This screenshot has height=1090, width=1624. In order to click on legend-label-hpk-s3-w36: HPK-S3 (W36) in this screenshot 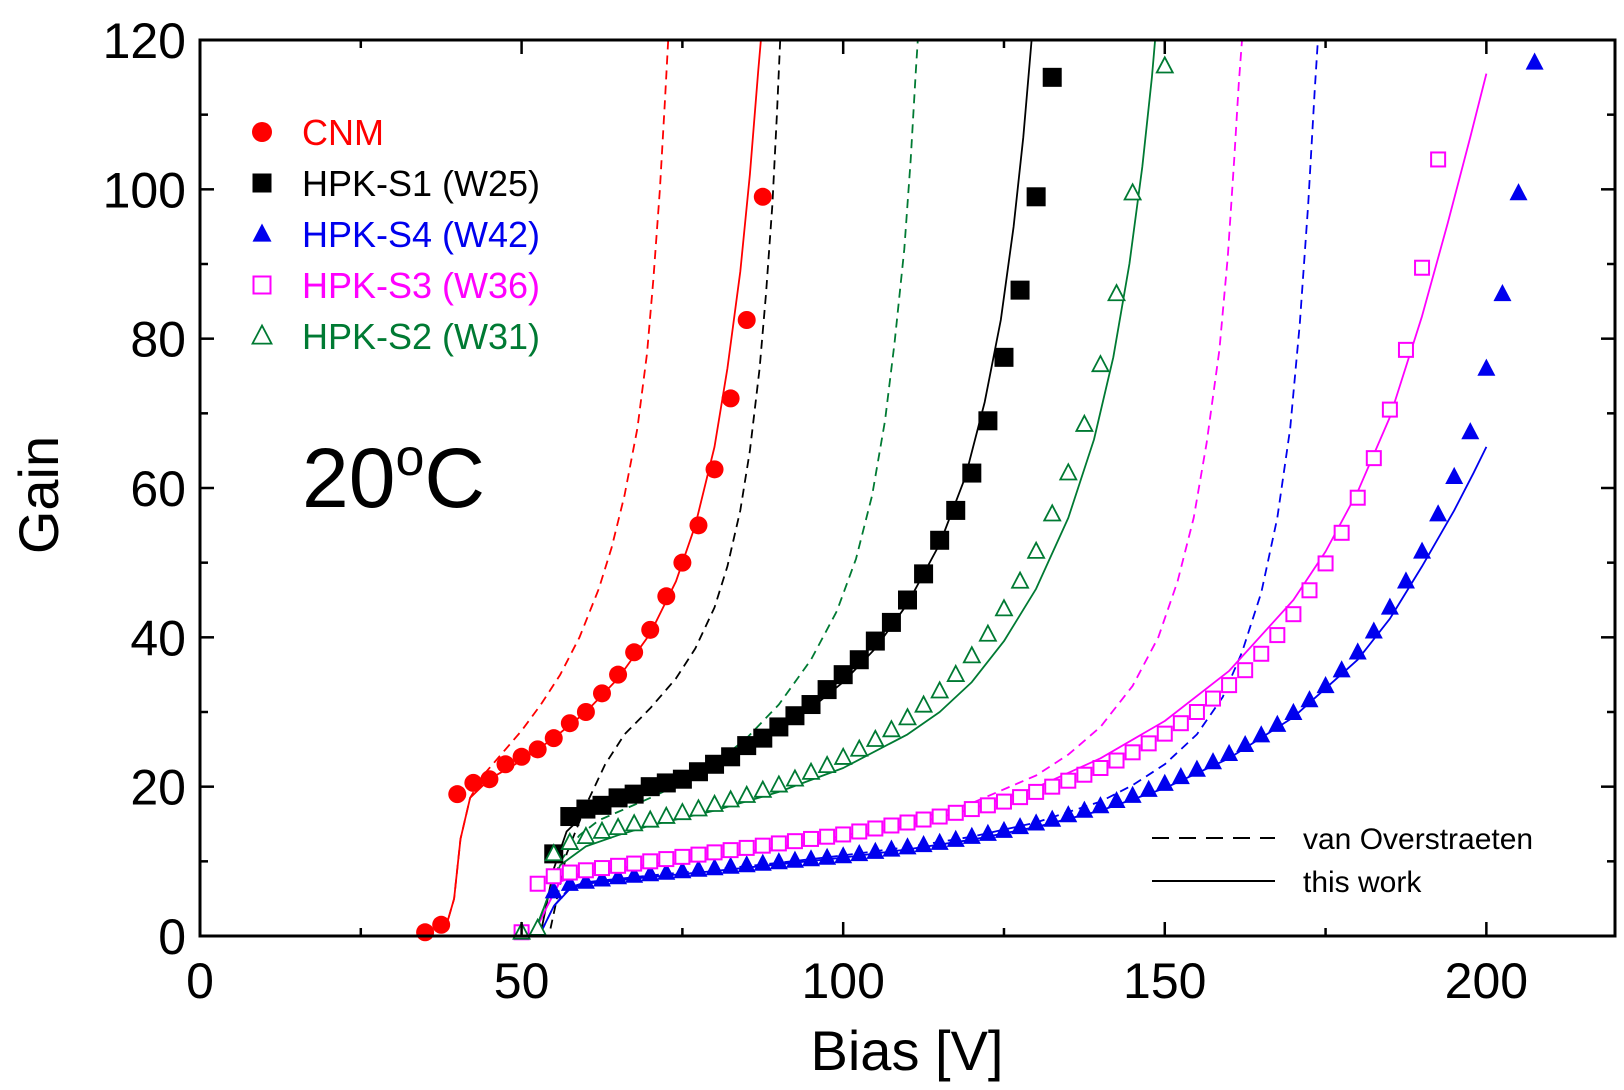, I will do `click(421, 285)`.